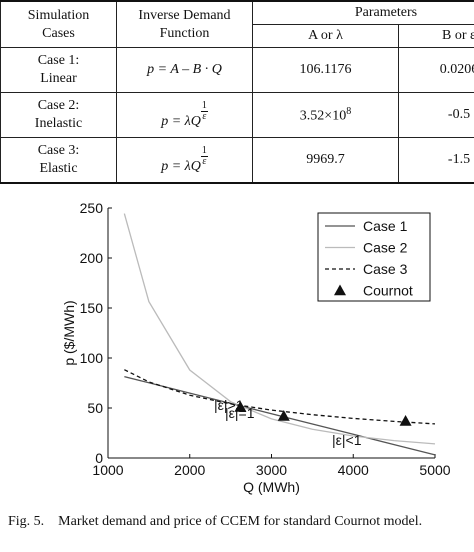  What do you see at coordinates (436, 160) in the screenshot?
I see `b-cell: -1.5` at bounding box center [436, 160].